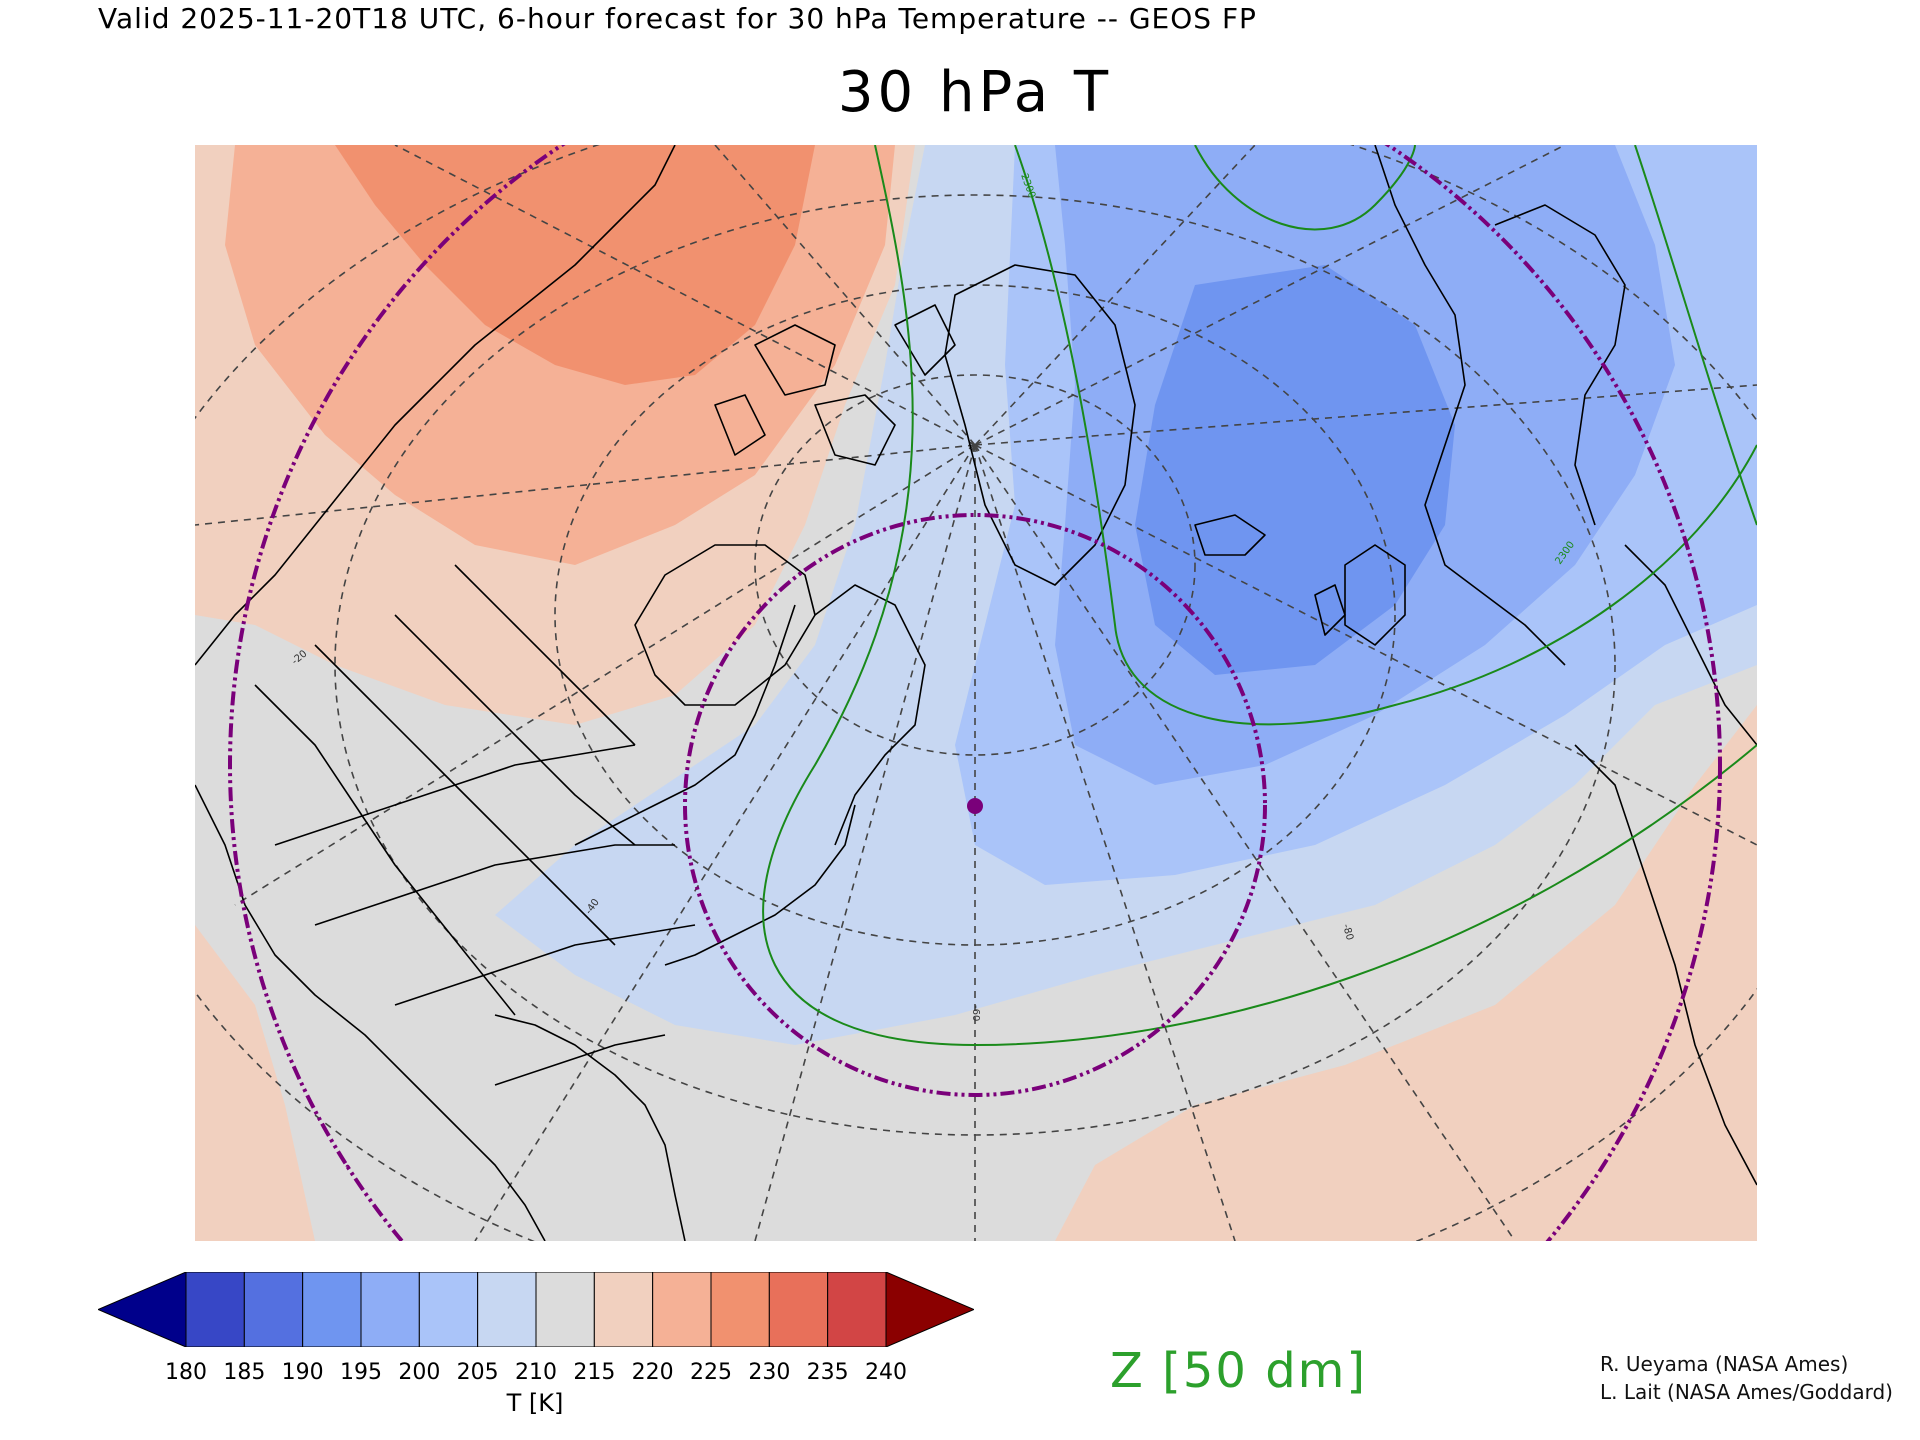  Describe the element at coordinates (302, 1372) in the screenshot. I see `colorbar-tick-label: 190` at that location.